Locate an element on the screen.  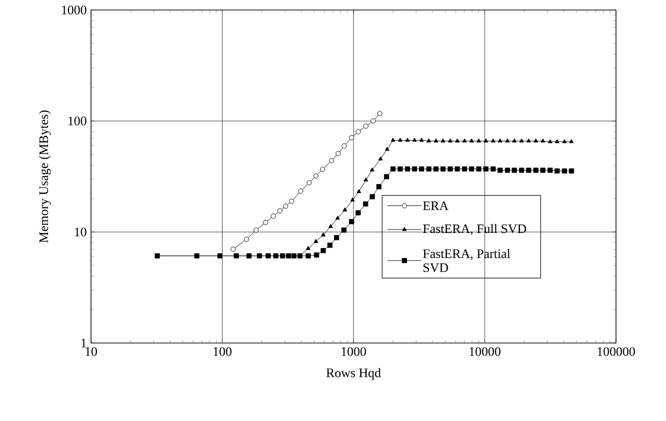
x-axis-title: Rows Hqd is located at coordinates (353, 374).